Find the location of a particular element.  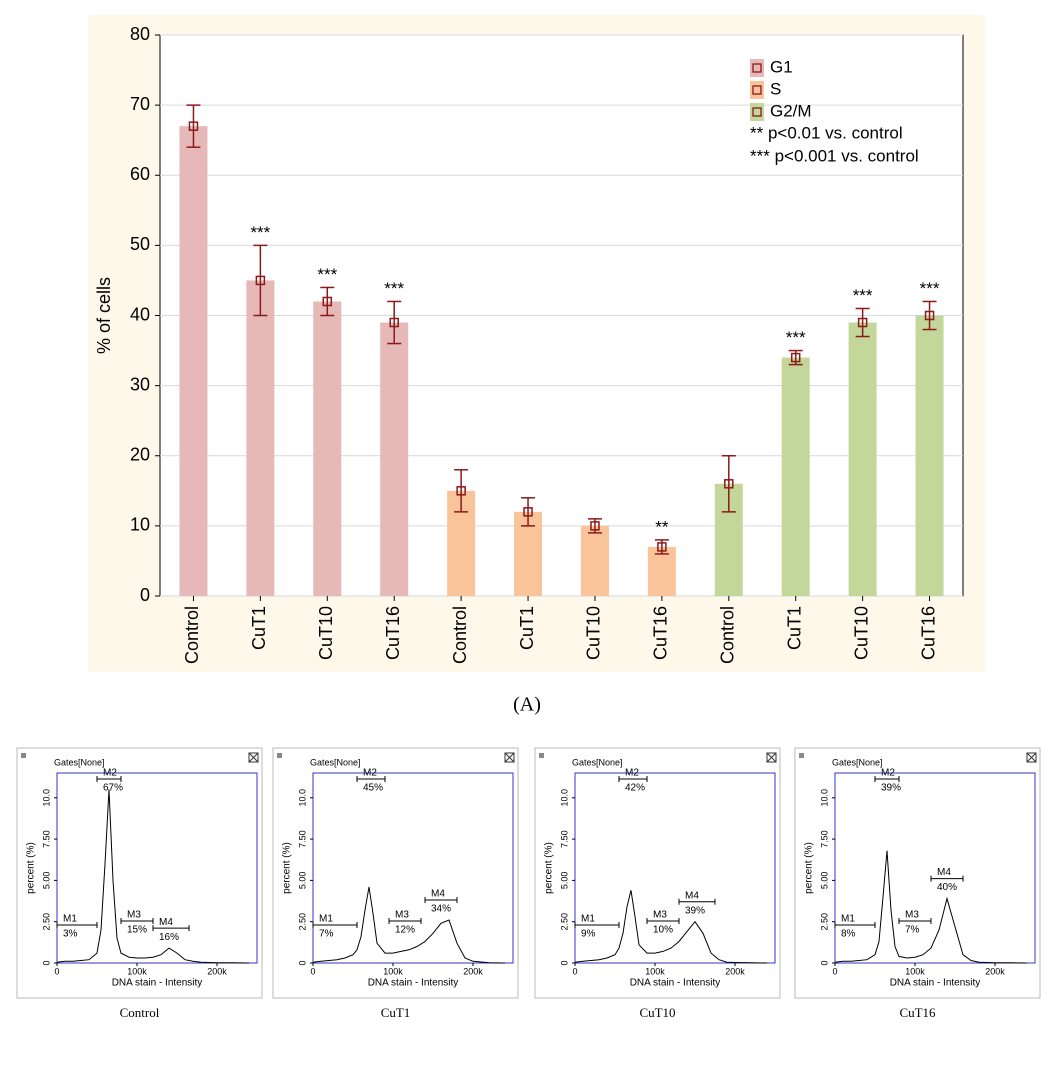

gate-name: M3 is located at coordinates (660, 915).